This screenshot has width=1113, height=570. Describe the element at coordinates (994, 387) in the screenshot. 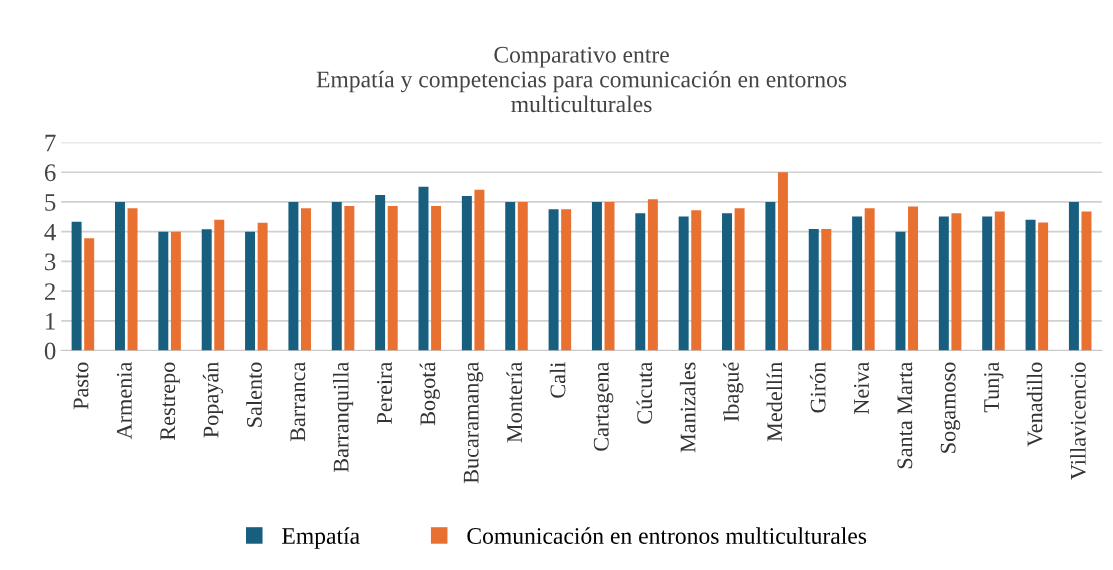

I see `x-tick-label: Tunja` at that location.